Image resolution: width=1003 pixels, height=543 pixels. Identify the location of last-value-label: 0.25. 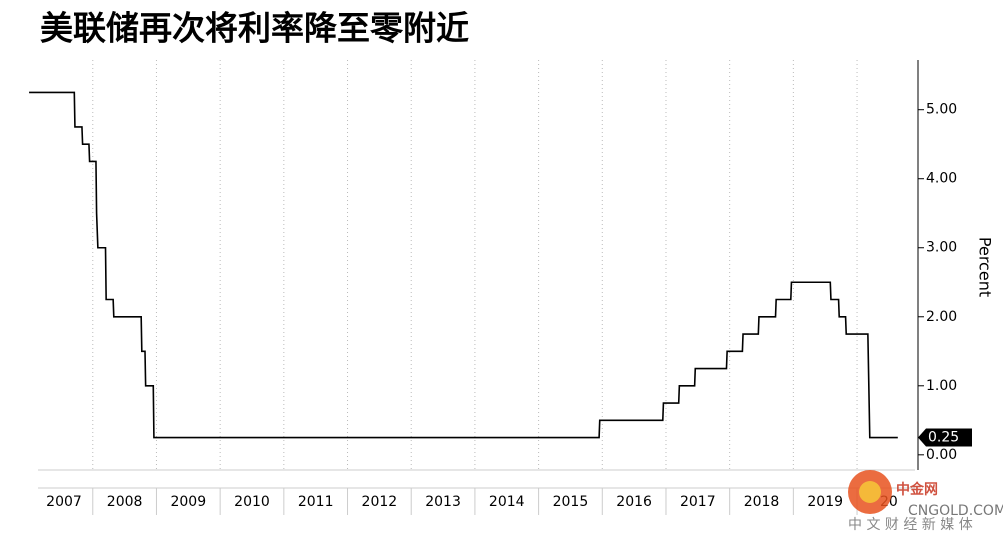
(943, 438).